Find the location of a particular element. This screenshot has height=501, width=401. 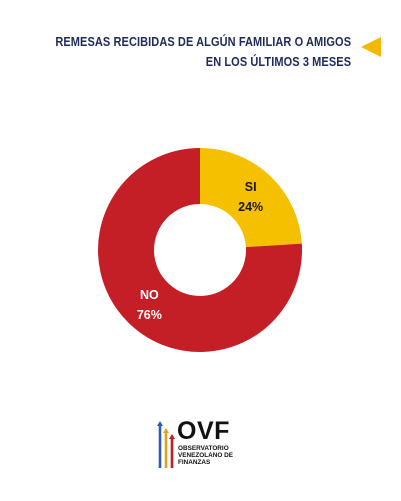

donut-slice-si is located at coordinates (251, 198).